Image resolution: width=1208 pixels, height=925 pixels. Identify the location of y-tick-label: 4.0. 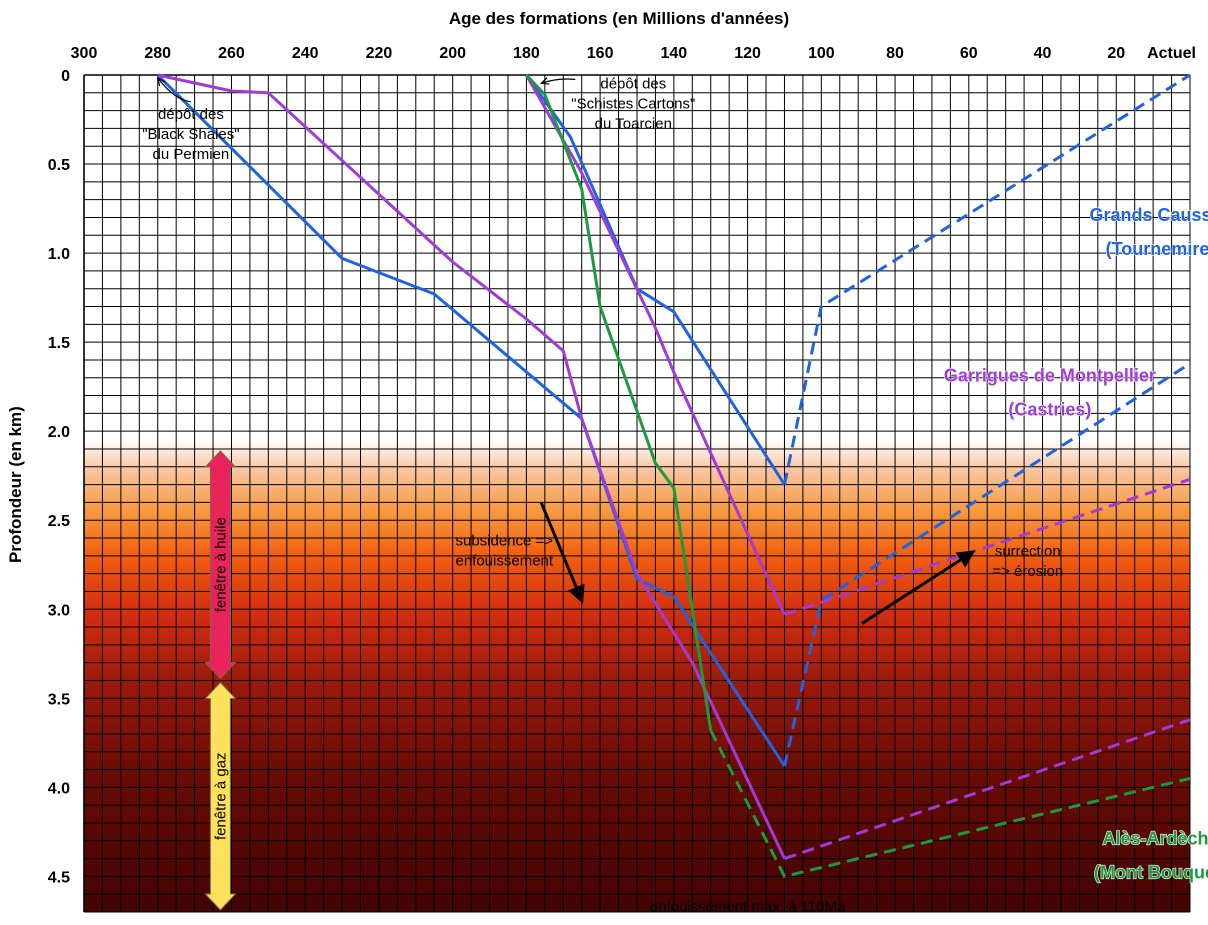
(59, 788).